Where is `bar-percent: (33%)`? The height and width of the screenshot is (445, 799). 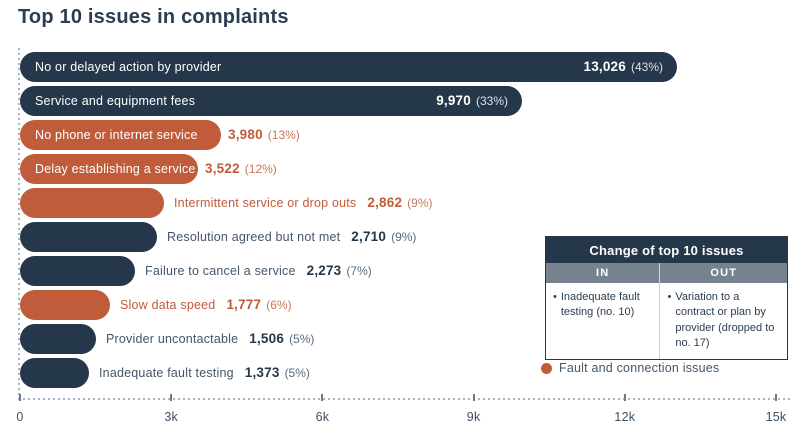 bar-percent: (33%) is located at coordinates (491, 101).